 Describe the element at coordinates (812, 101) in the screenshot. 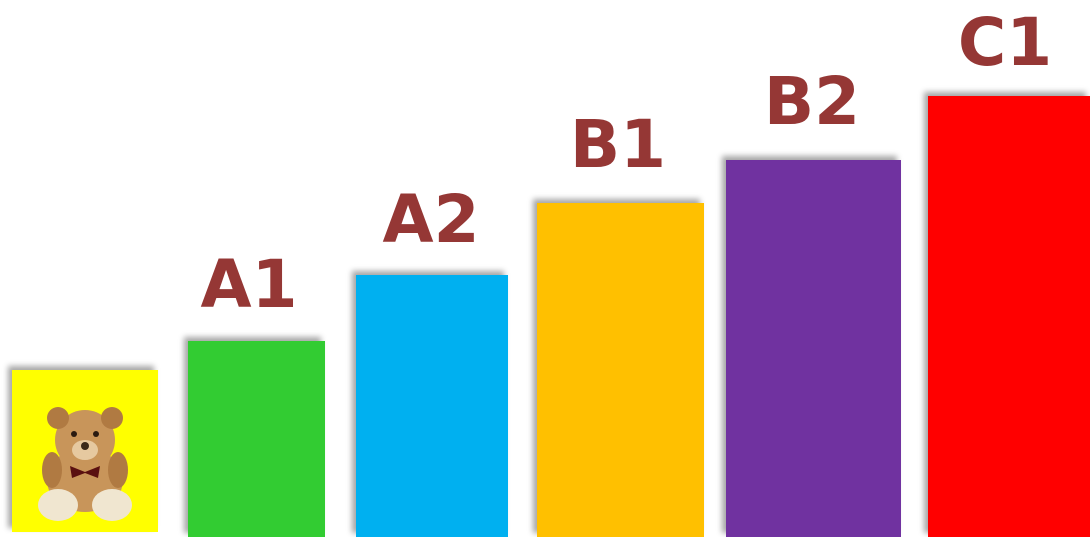

I see `step-label: B2` at that location.